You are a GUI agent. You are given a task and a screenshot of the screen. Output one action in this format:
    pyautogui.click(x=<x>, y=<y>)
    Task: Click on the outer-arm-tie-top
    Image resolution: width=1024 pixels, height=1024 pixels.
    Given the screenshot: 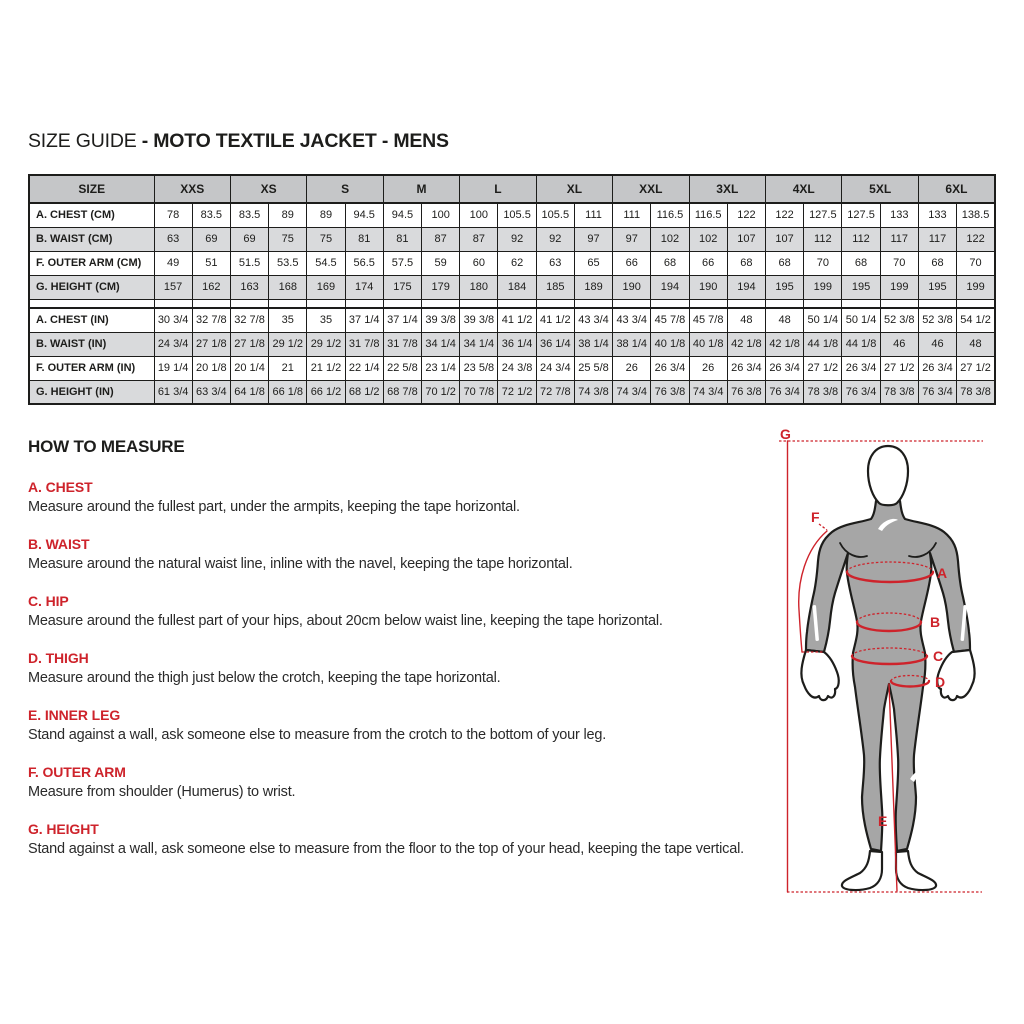 What is the action you would take?
    pyautogui.click(x=823, y=527)
    